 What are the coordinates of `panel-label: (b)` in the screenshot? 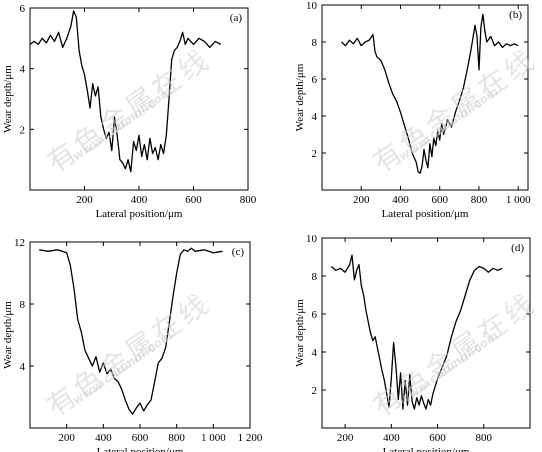 It's located at (515, 15).